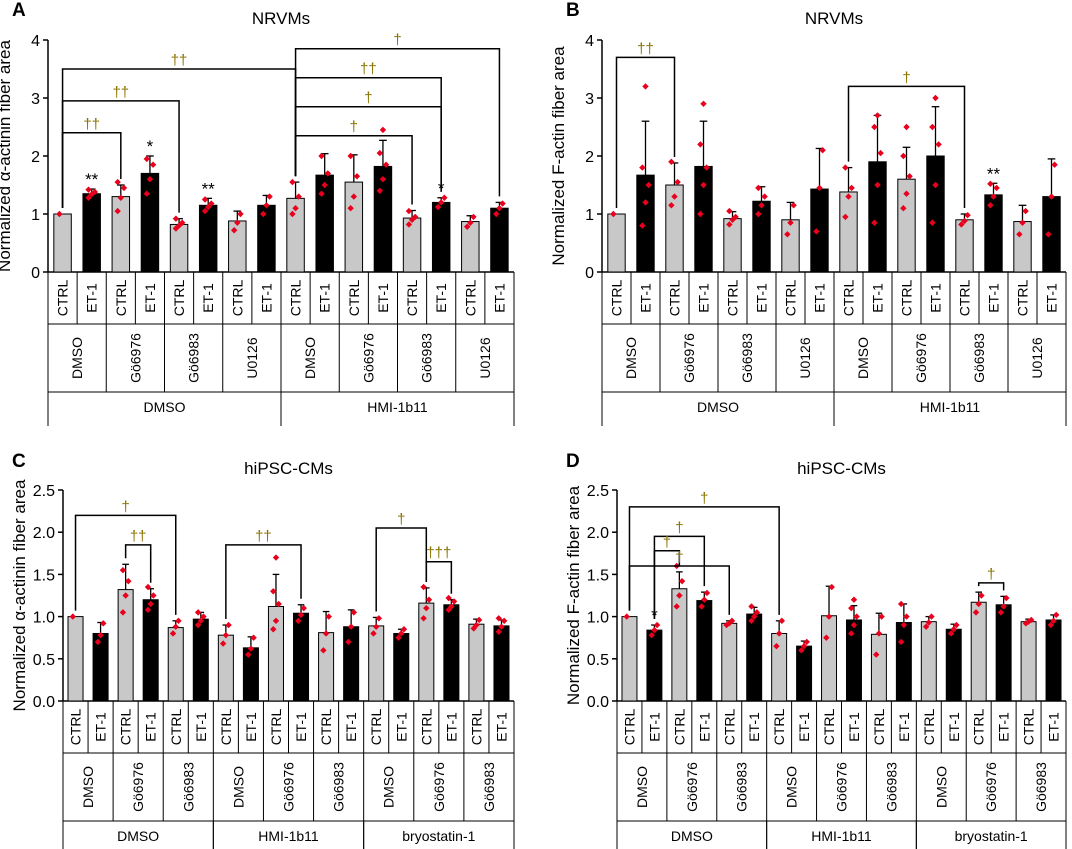 Image resolution: width=1072 pixels, height=849 pixels. What do you see at coordinates (288, 836) in the screenshot?
I see `base-label: HMI-1b11` at bounding box center [288, 836].